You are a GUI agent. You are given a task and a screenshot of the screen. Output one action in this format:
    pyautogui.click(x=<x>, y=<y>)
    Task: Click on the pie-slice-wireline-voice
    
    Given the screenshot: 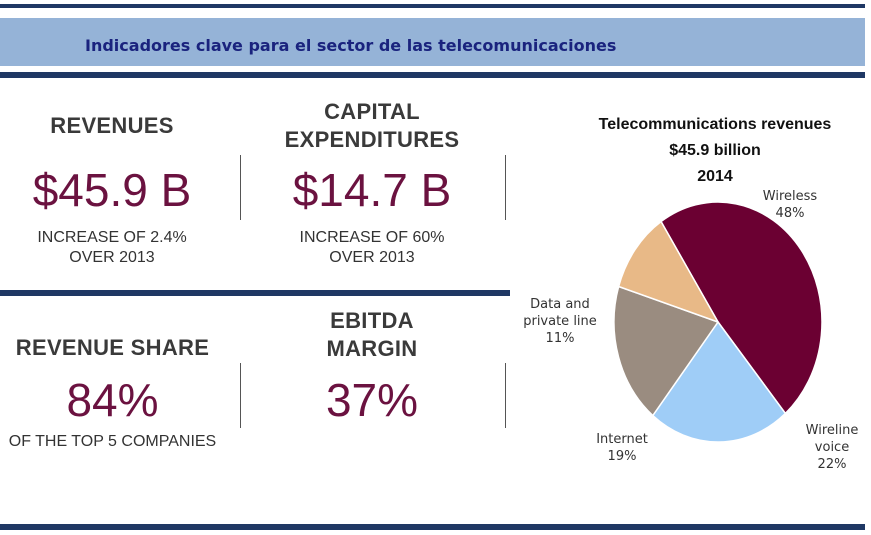 What is the action you would take?
    pyautogui.click(x=719, y=381)
    